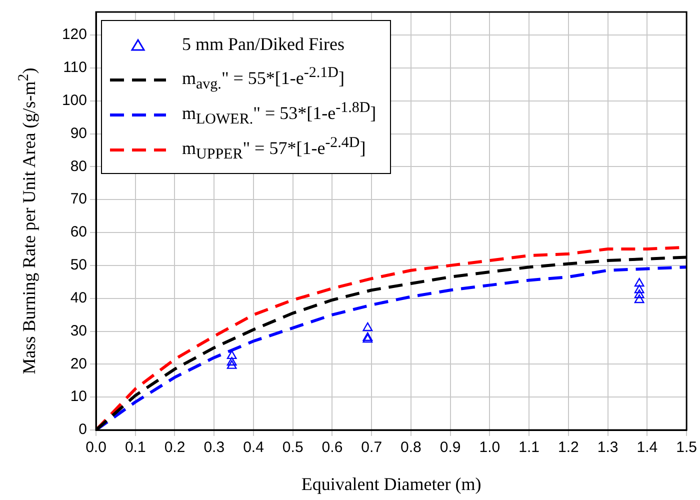 The image size is (700, 500). Describe the element at coordinates (214, 447) in the screenshot. I see `x-tick-label: 0.3` at that location.